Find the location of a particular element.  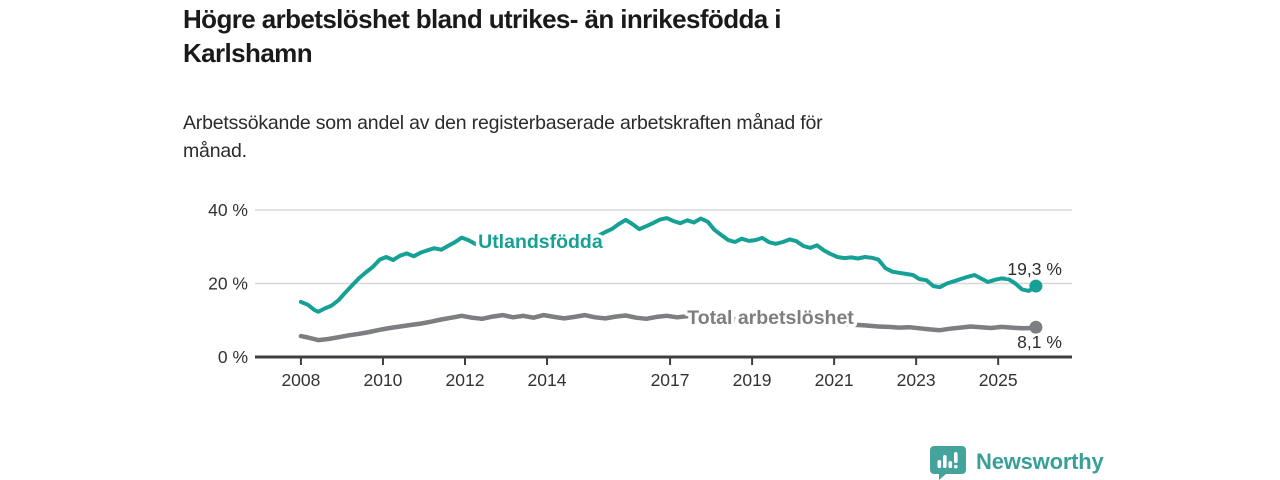

y-axis-tick-label: 0 % is located at coordinates (233, 357).